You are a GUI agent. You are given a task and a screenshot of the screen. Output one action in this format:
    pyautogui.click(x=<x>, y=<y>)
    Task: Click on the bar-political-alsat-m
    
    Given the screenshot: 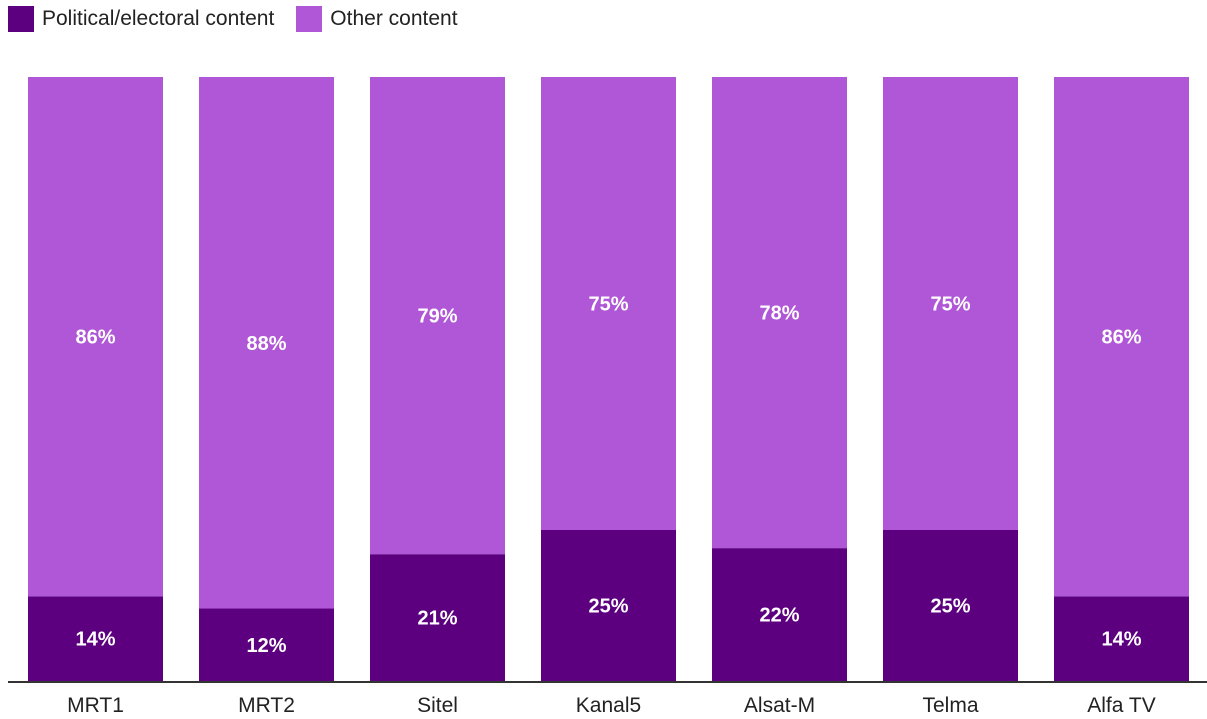 What is the action you would take?
    pyautogui.click(x=779, y=614)
    